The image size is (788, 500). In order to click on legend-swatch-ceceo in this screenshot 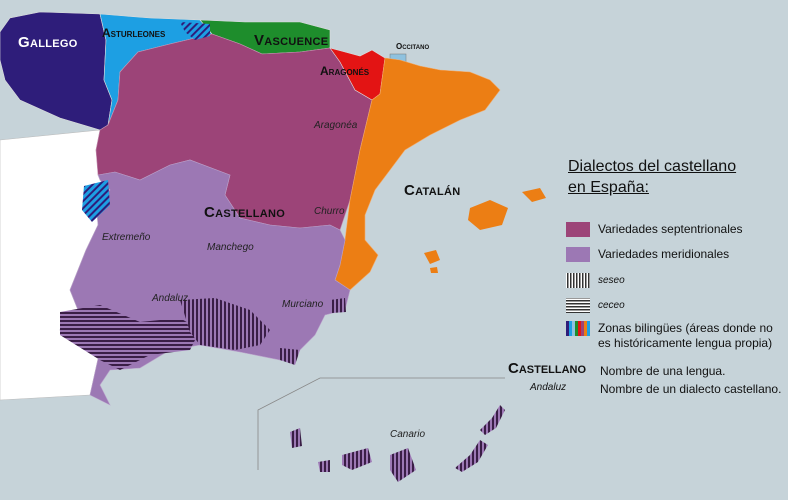, I will do `click(578, 305)`.